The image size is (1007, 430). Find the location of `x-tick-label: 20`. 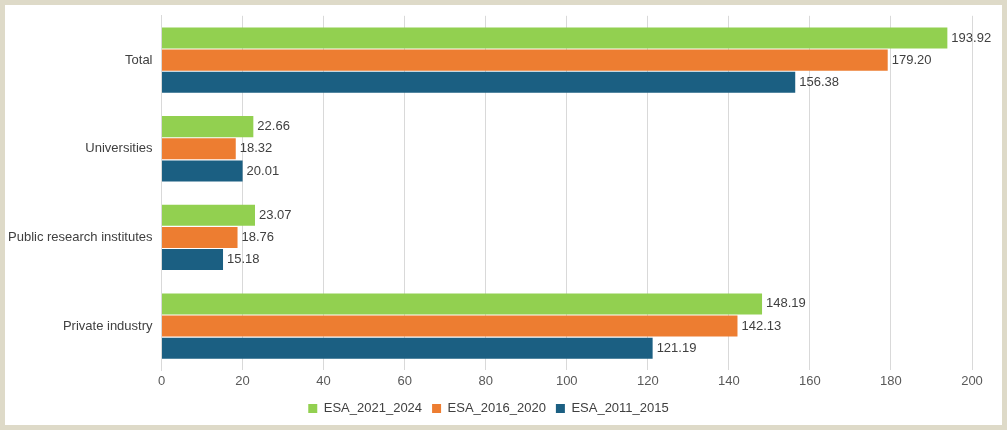

x-tick-label: 20 is located at coordinates (242, 380).